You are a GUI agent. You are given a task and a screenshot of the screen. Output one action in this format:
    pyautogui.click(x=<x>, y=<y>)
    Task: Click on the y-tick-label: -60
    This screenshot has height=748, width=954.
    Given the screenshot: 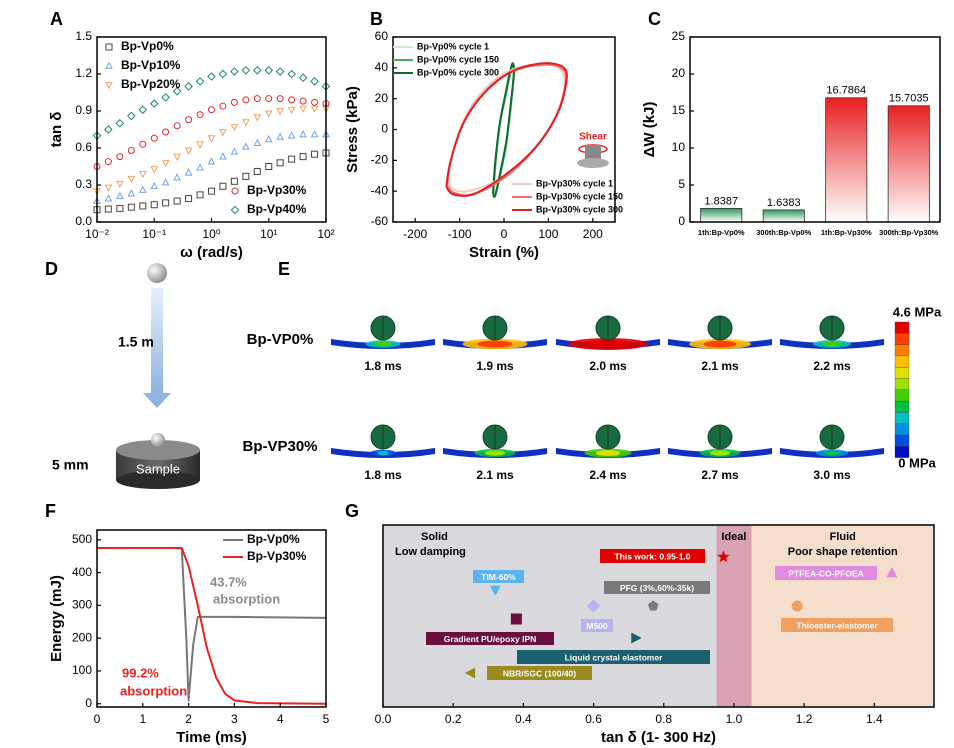 What is the action you would take?
    pyautogui.click(x=380, y=221)
    